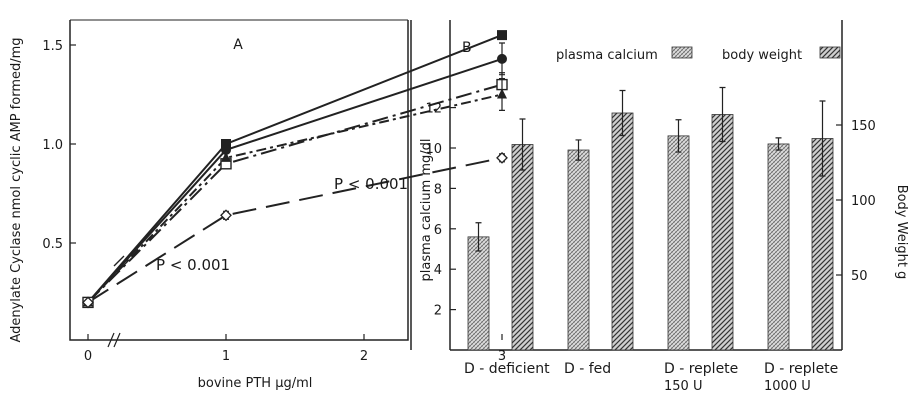  I want to click on panel-b-right-axis-label: Body Weight g, so click(901, 232).